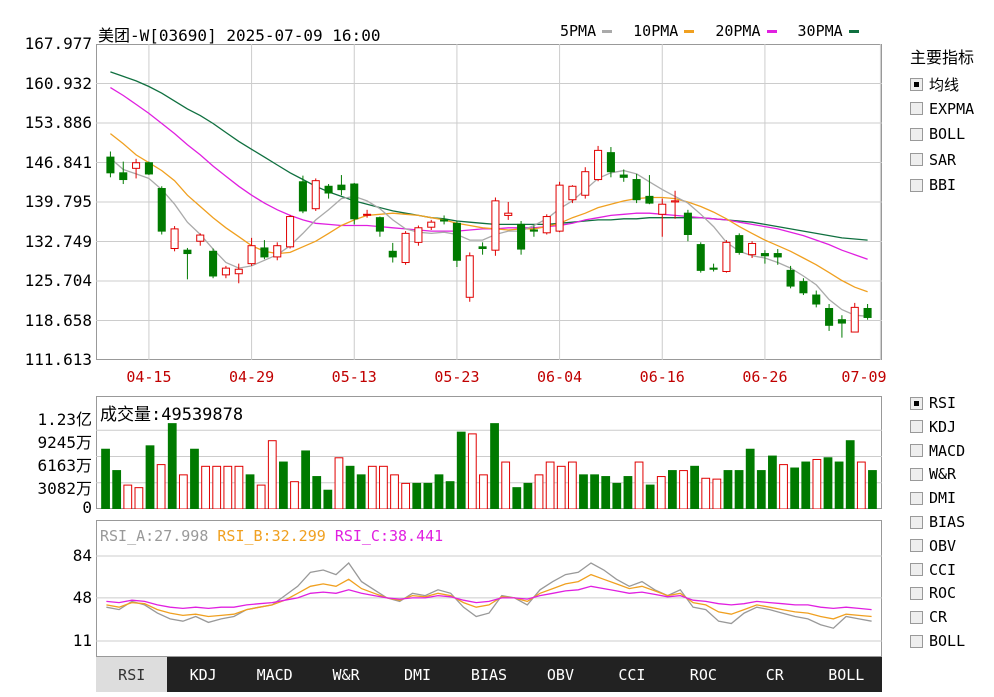 Image resolution: width=994 pixels, height=697 pixels. I want to click on price-tick-label: 146.841, so click(58, 162).